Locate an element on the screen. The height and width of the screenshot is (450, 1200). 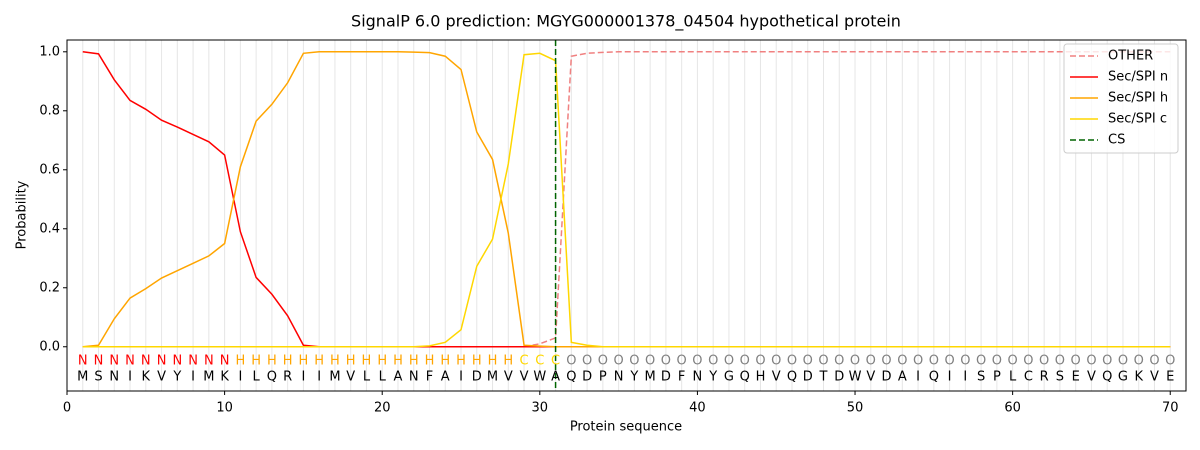
legend-label: Sec/SPI h is located at coordinates (1138, 98).